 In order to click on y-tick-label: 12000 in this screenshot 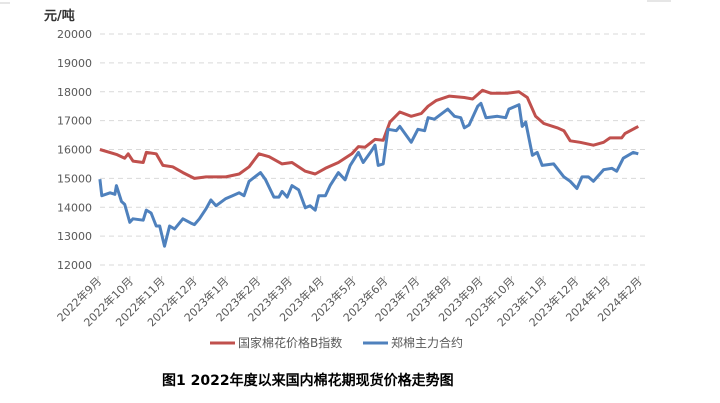, I will do `click(74, 265)`.